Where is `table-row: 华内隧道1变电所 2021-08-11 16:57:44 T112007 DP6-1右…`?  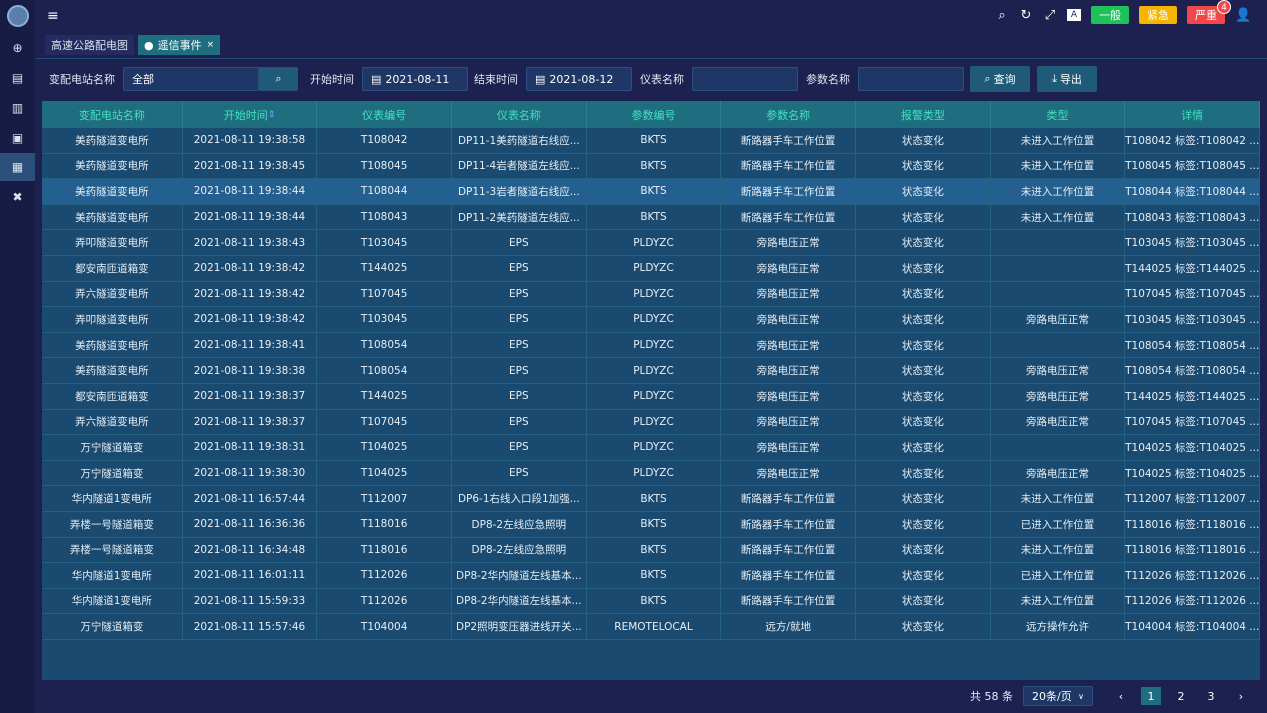
table-row: 华内隧道1变电所 2021-08-11 16:57:44 T112007 DP6-1右… is located at coordinates (651, 499).